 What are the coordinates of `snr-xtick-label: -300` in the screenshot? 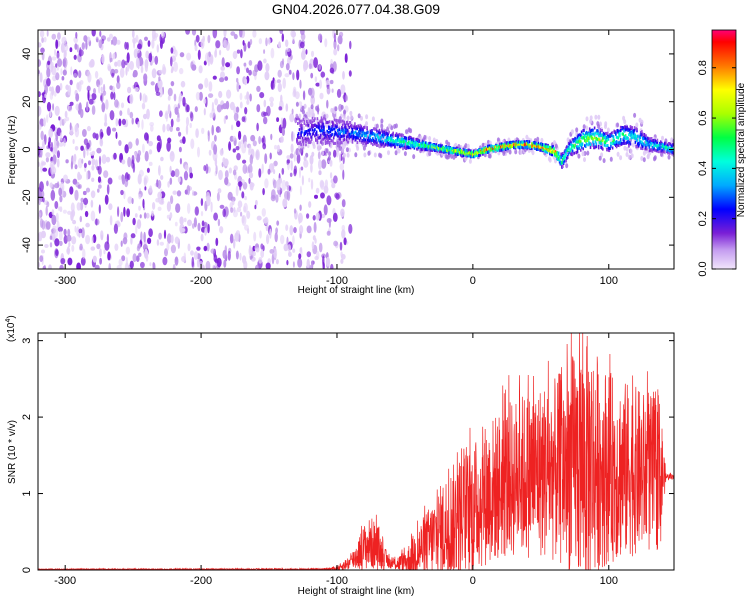 It's located at (65, 581).